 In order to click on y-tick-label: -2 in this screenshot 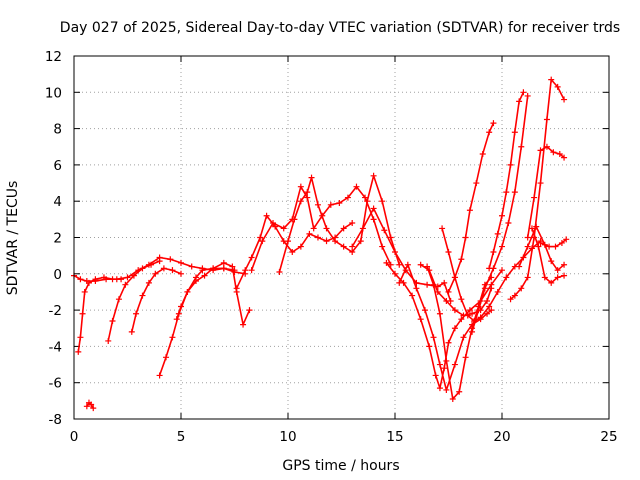, I will do `click(55, 311)`.